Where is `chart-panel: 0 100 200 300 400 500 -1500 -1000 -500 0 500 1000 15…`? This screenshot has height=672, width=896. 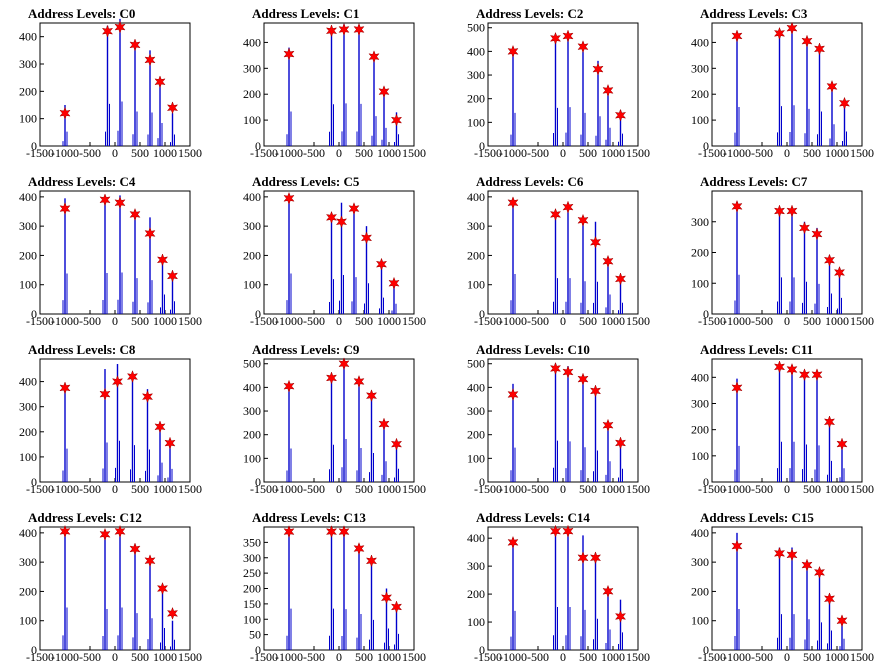
chart-panel: 0 100 200 300 400 500 -1500 -1000 -500 0 500 1000 15… is located at coordinates (560, 420).